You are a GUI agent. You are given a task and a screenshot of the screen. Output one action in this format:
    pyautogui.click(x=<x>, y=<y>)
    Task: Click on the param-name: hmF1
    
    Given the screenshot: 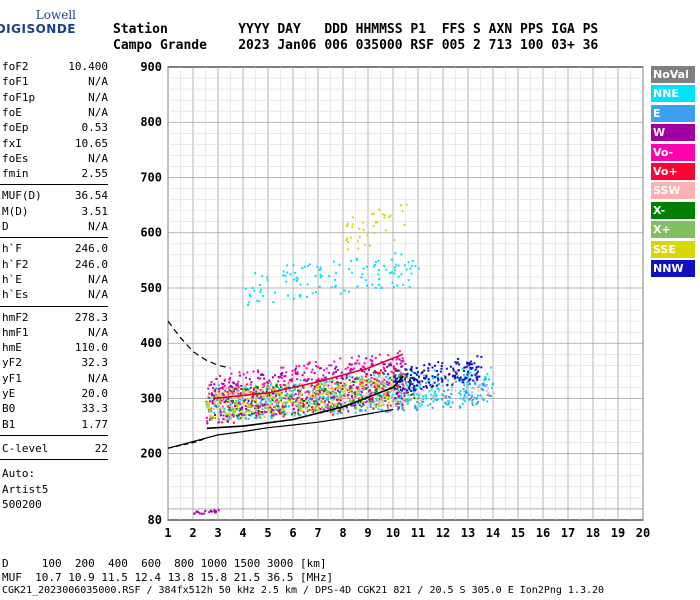 What is the action you would take?
    pyautogui.click(x=15, y=332)
    